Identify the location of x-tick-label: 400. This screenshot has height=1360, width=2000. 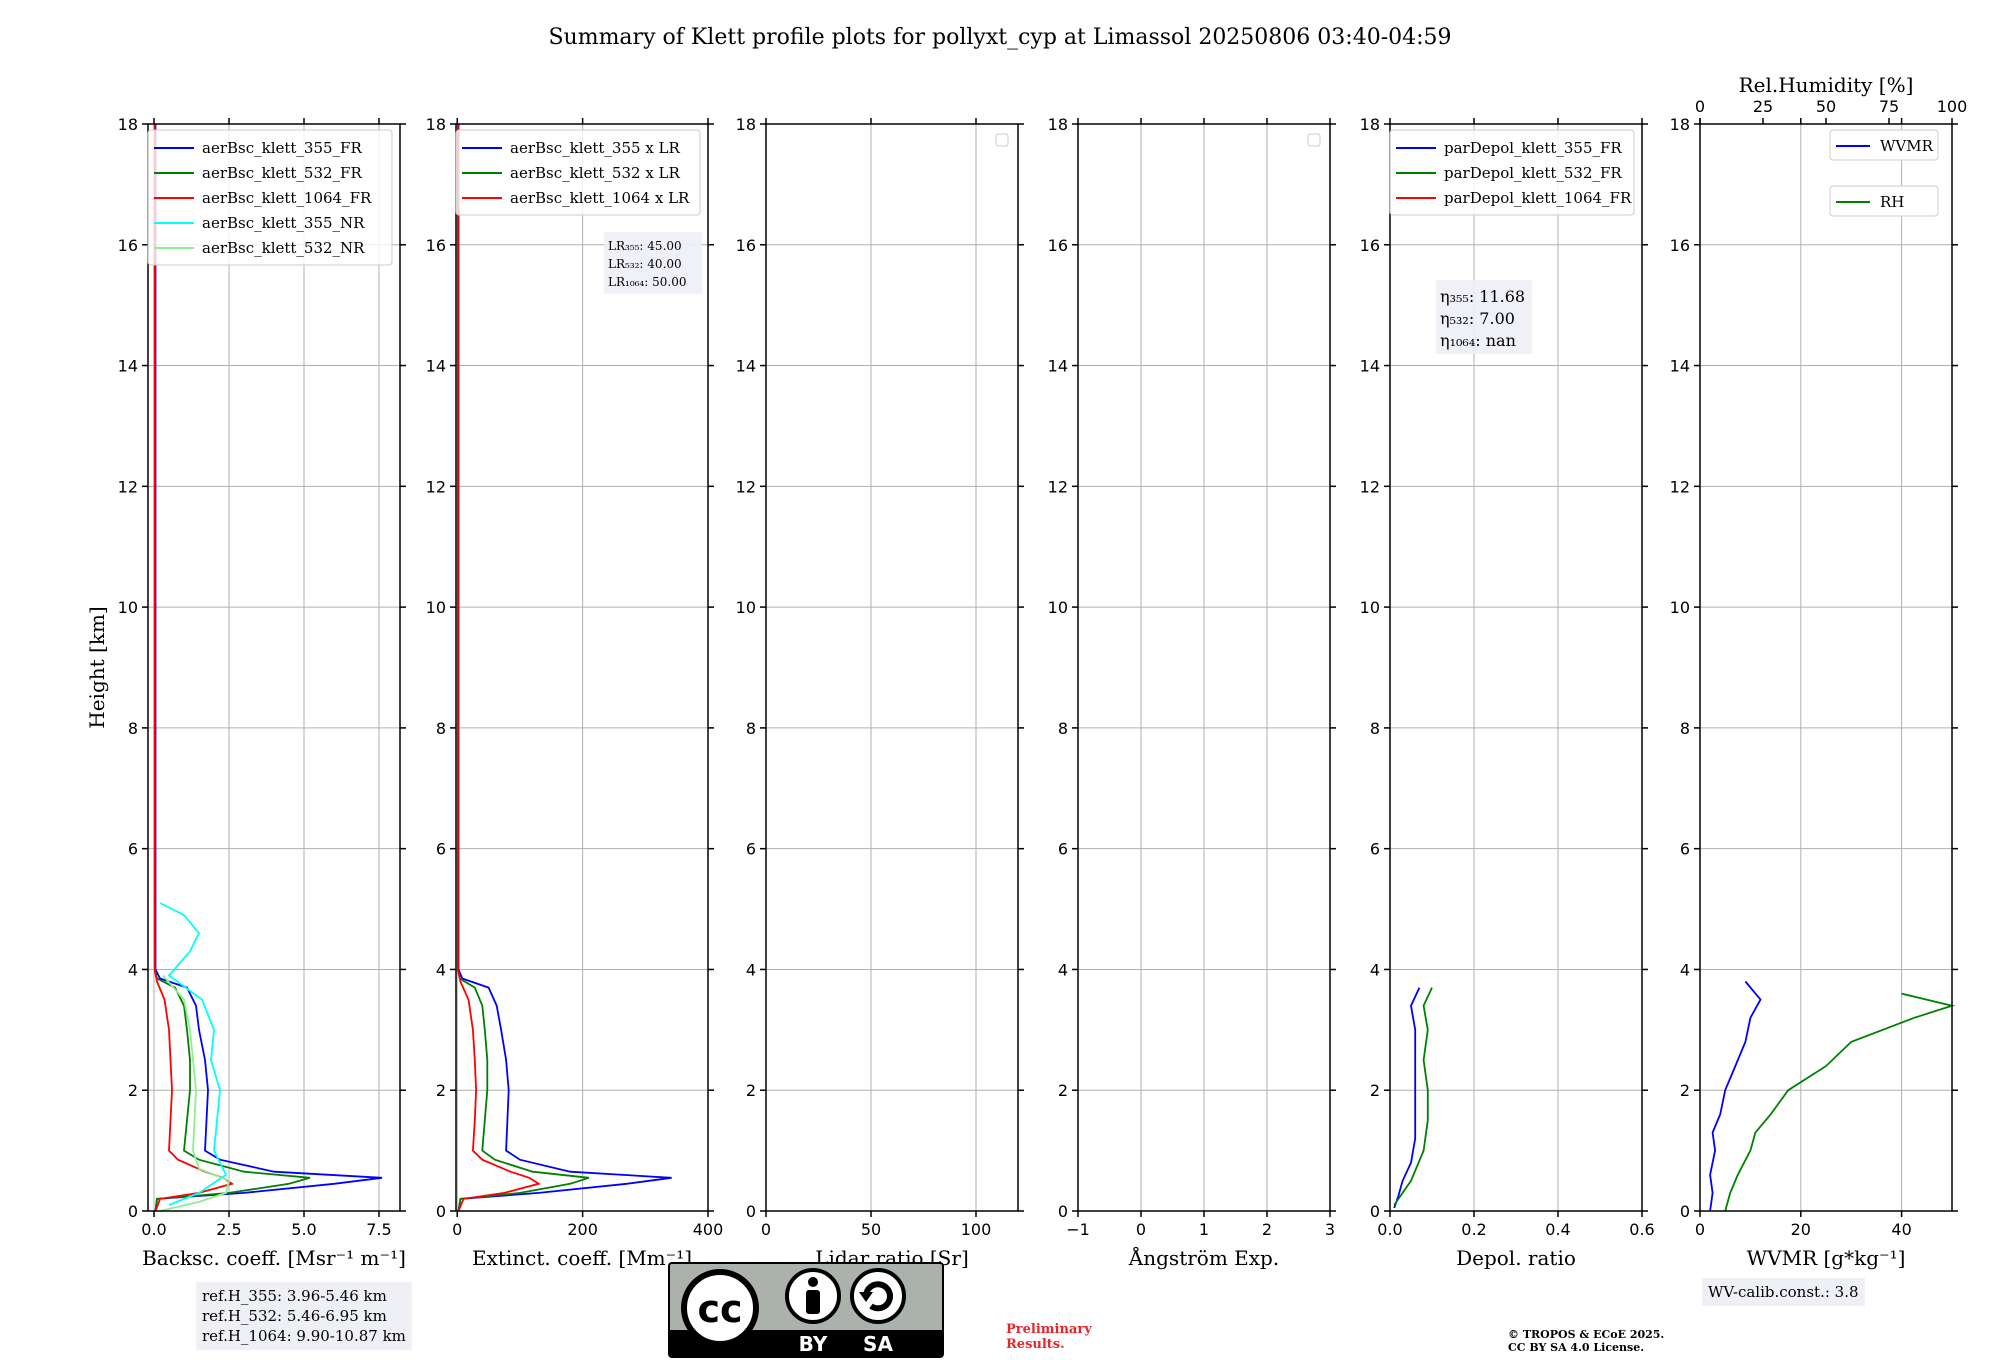
(708, 1229).